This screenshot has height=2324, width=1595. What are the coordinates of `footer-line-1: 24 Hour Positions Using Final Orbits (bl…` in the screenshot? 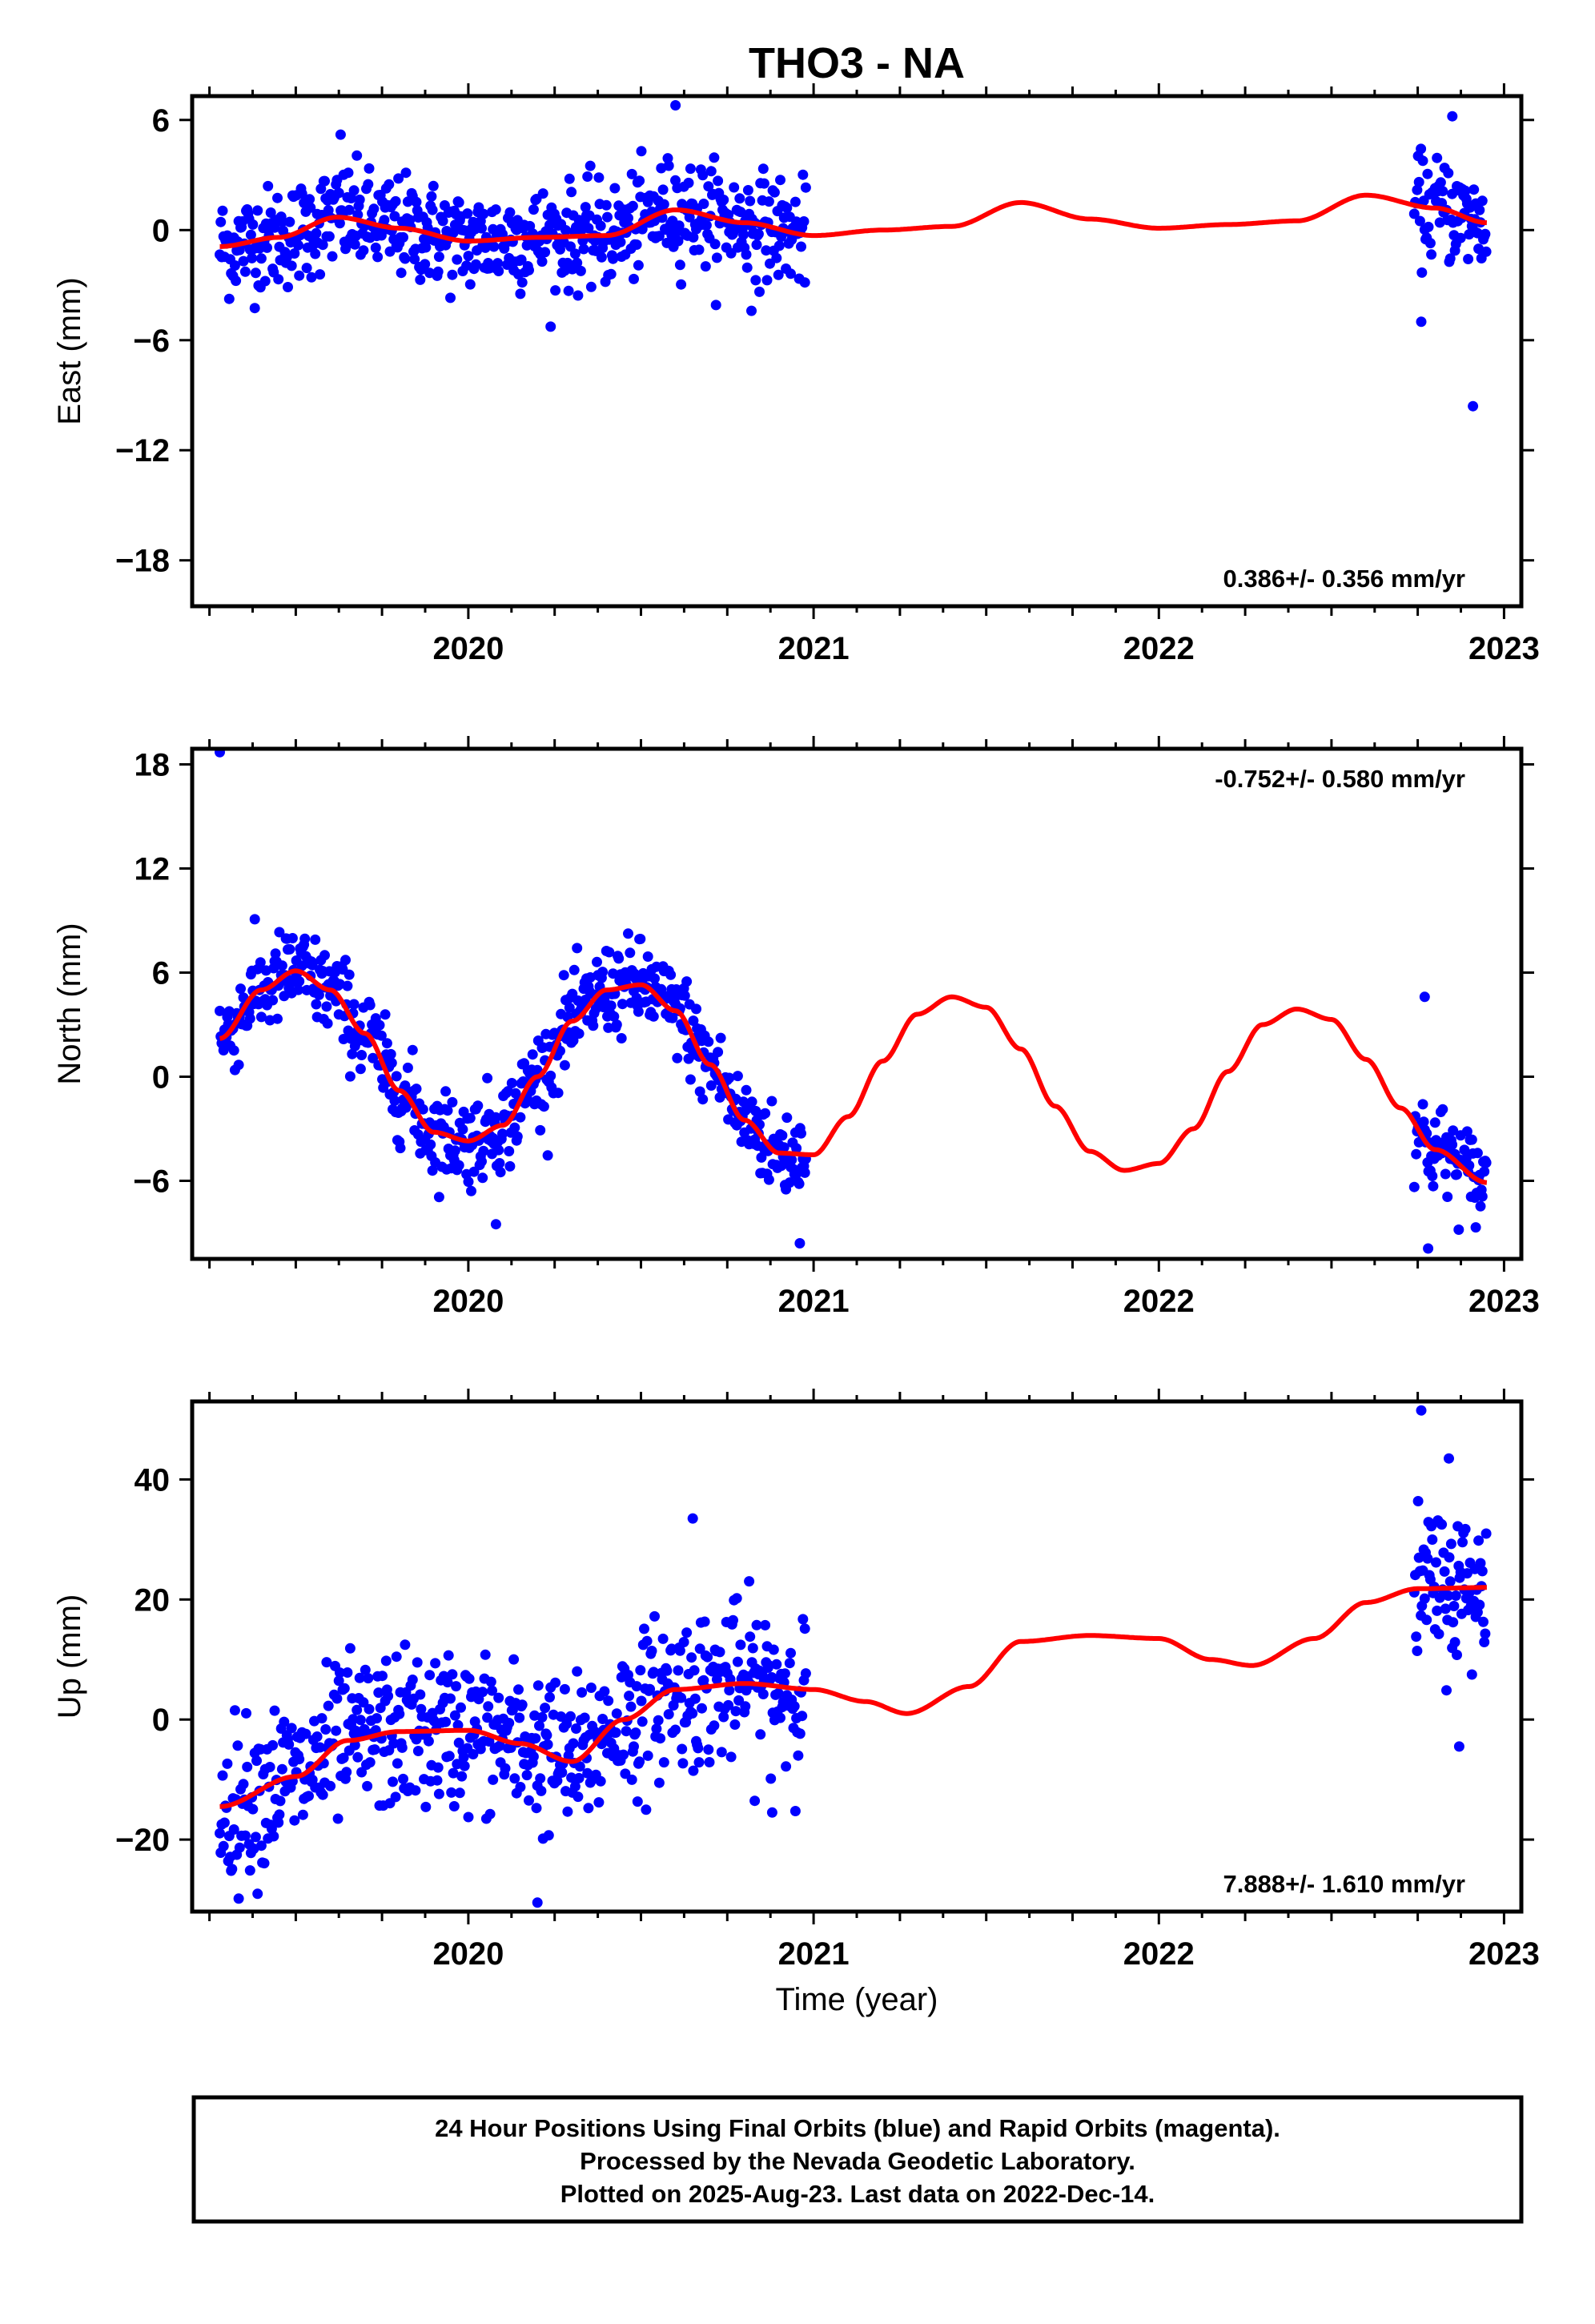 It's located at (857, 2128).